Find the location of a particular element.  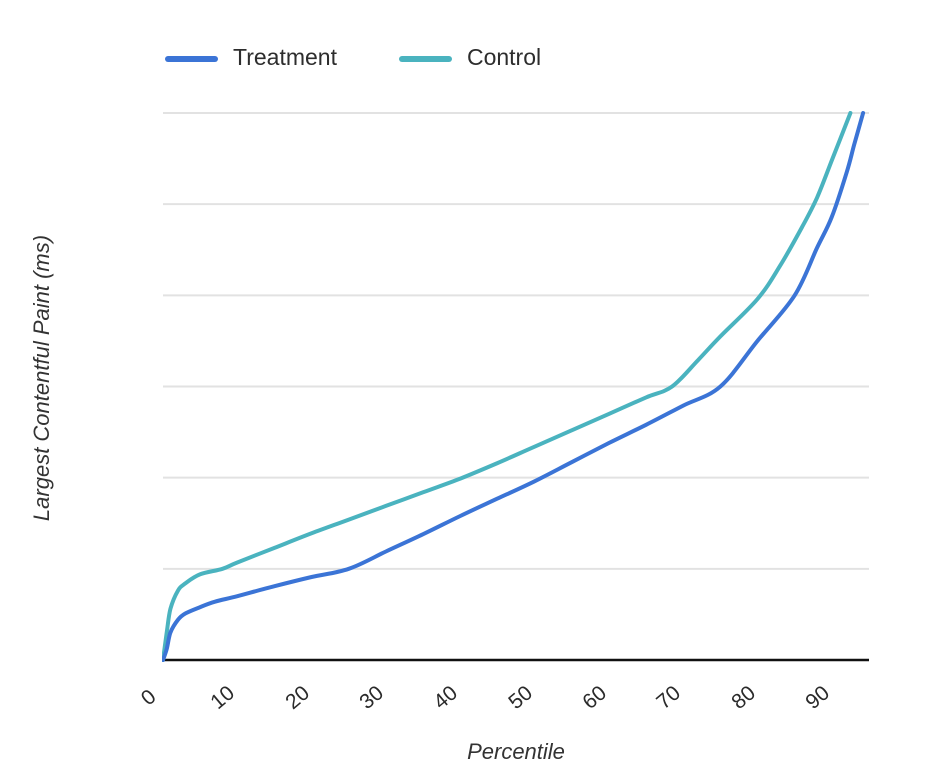

legend-item-control: Control is located at coordinates (470, 57).